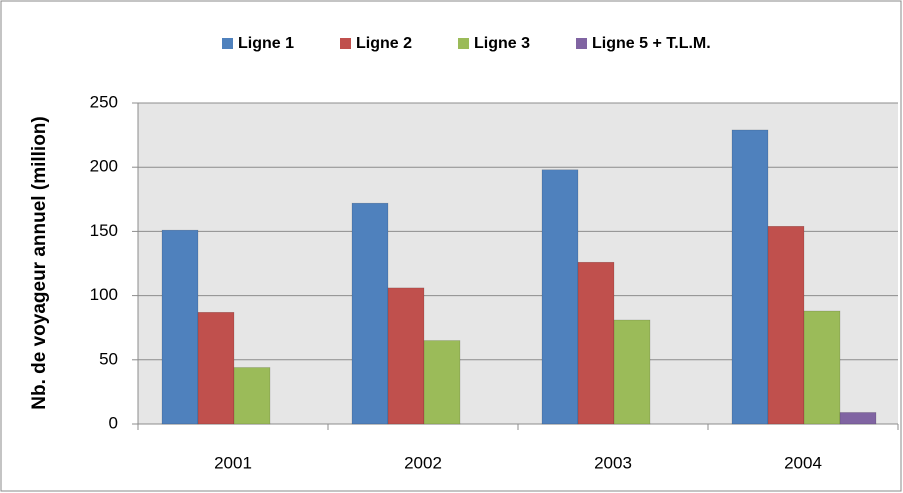 The image size is (903, 493). What do you see at coordinates (233, 462) in the screenshot?
I see `x-tick-label: 2001` at bounding box center [233, 462].